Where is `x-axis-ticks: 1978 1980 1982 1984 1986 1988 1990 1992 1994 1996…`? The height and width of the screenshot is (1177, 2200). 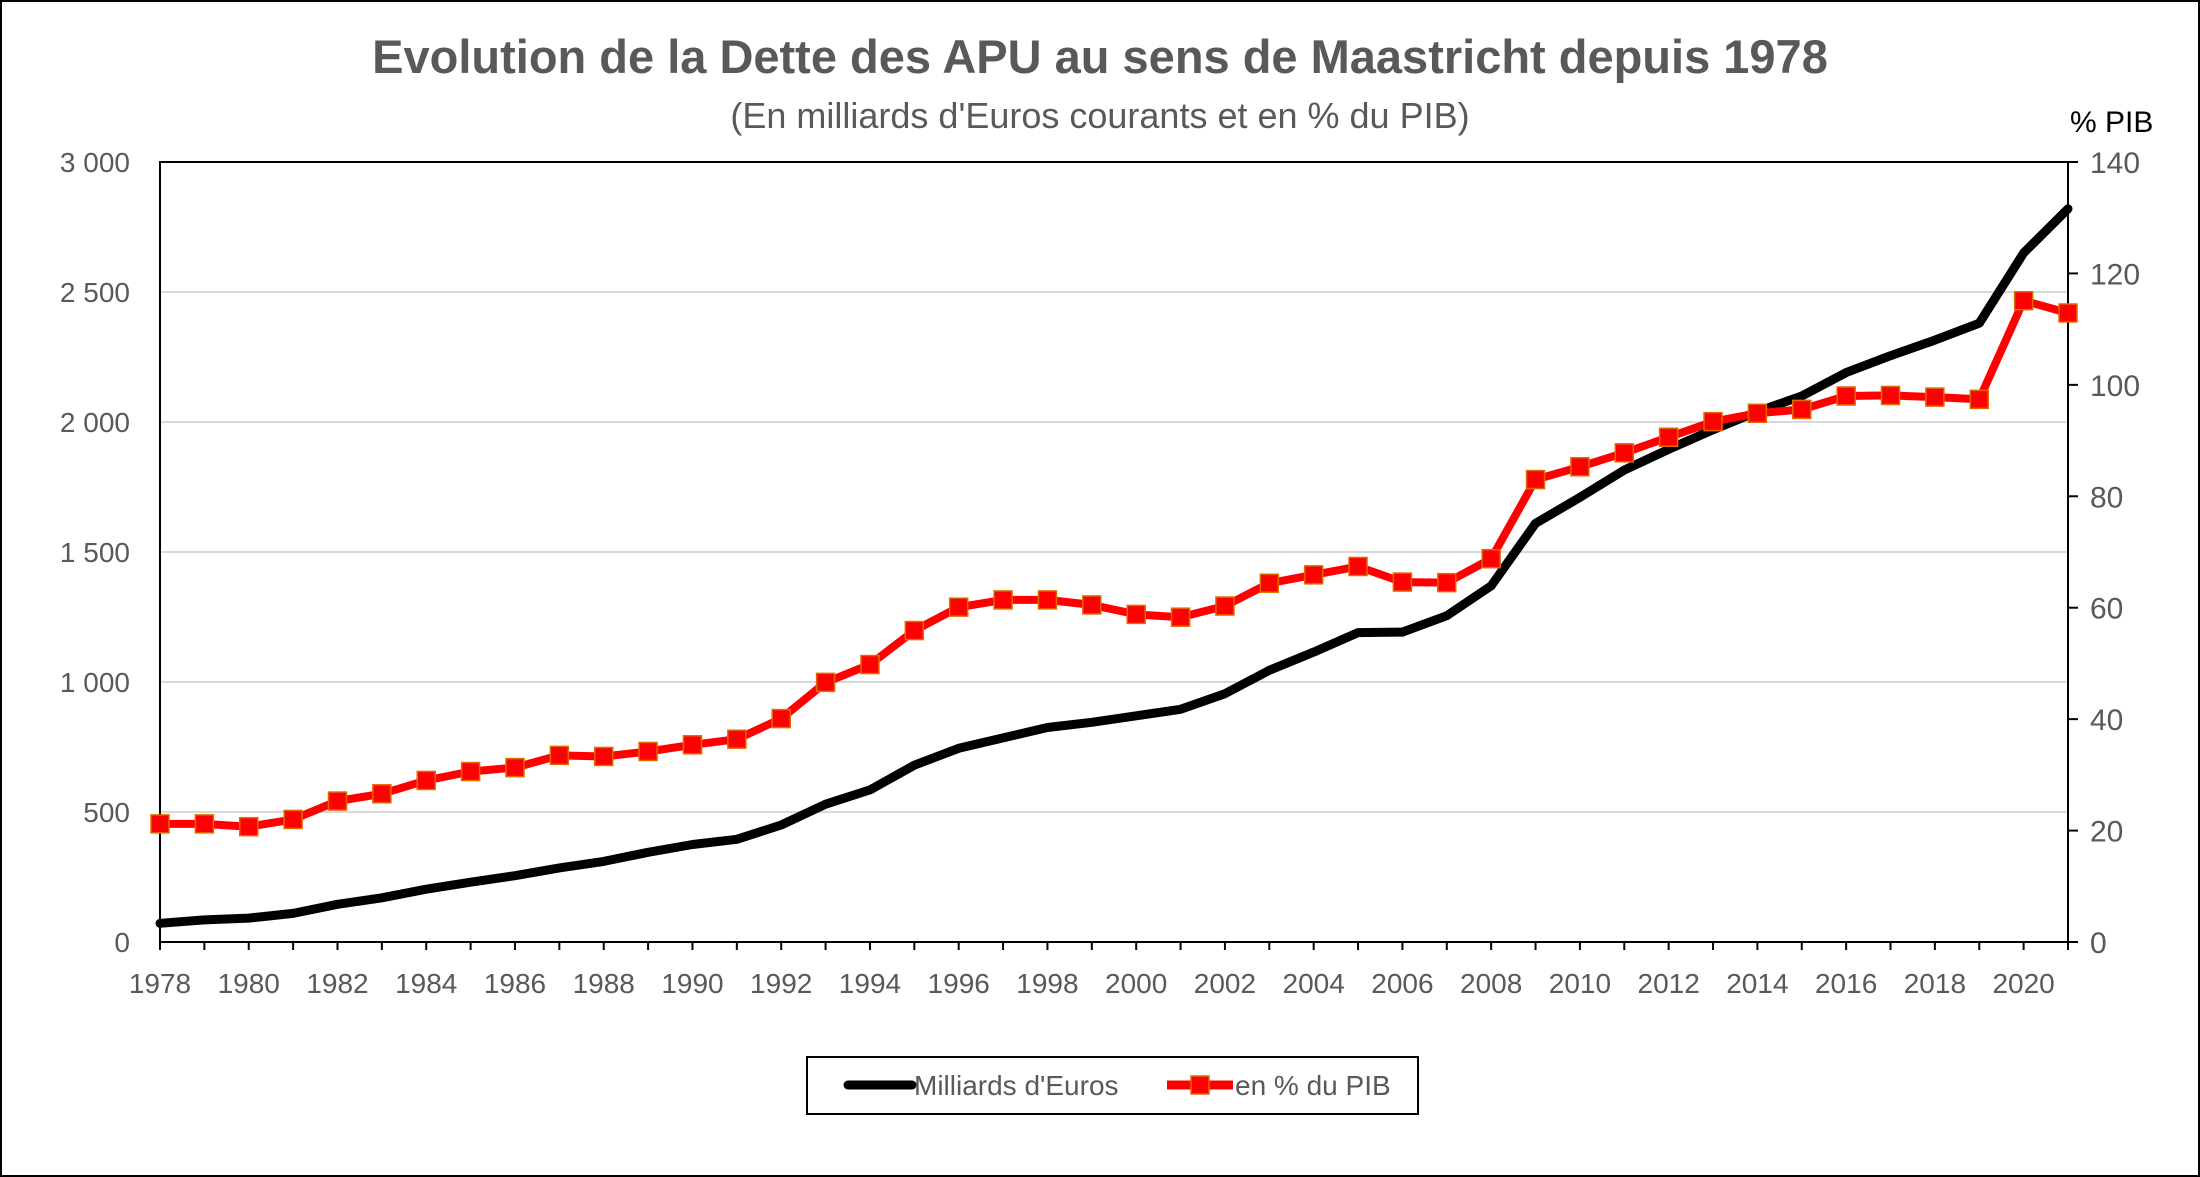
x-axis-ticks: 1978 1980 1982 1984 1986 1988 1990 1992 1994 1996… is located at coordinates (1099, 970).